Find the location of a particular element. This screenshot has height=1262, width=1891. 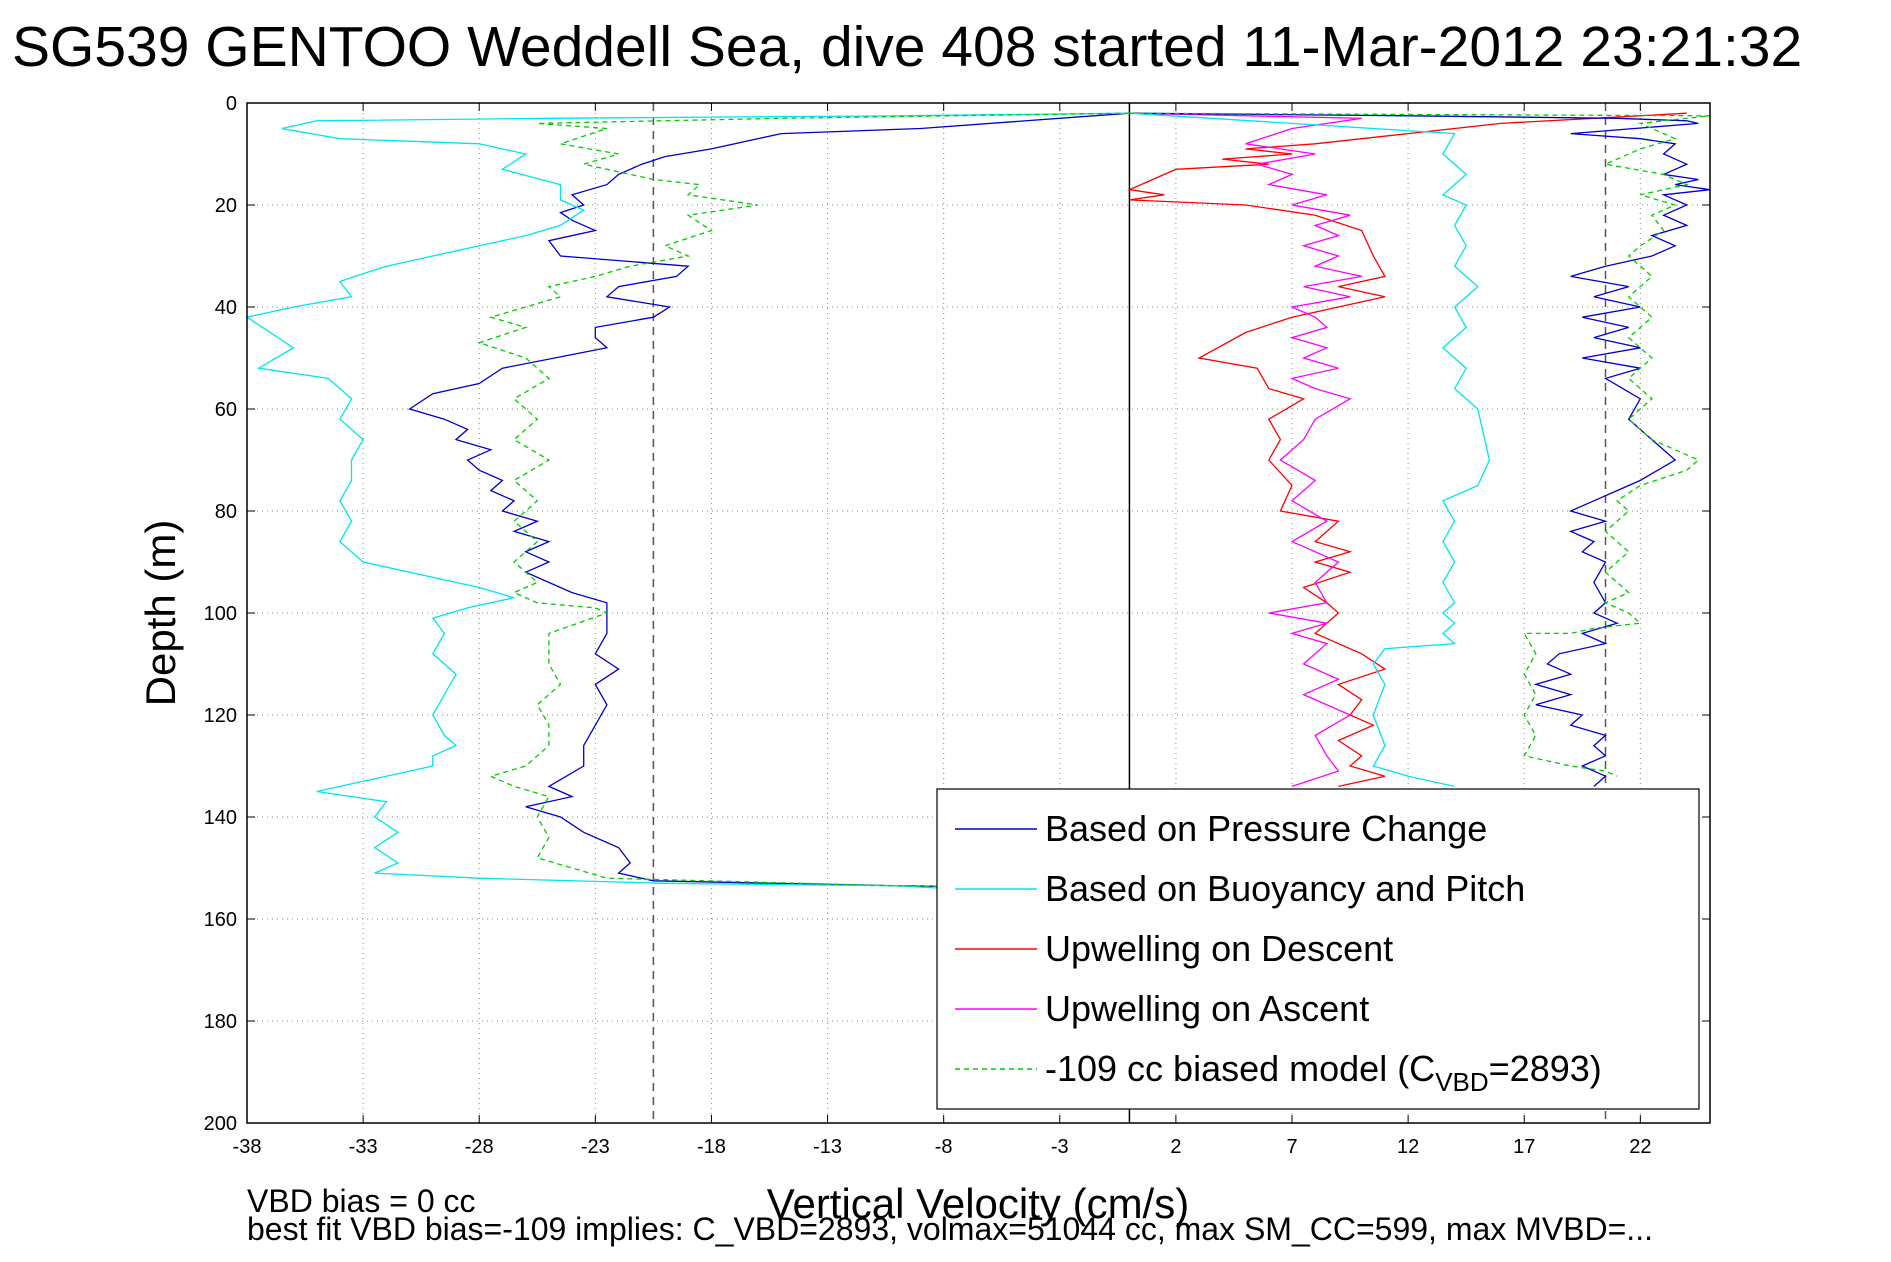

x-axis-label: Vertical Velocity (cm/s) is located at coordinates (978, 1203).